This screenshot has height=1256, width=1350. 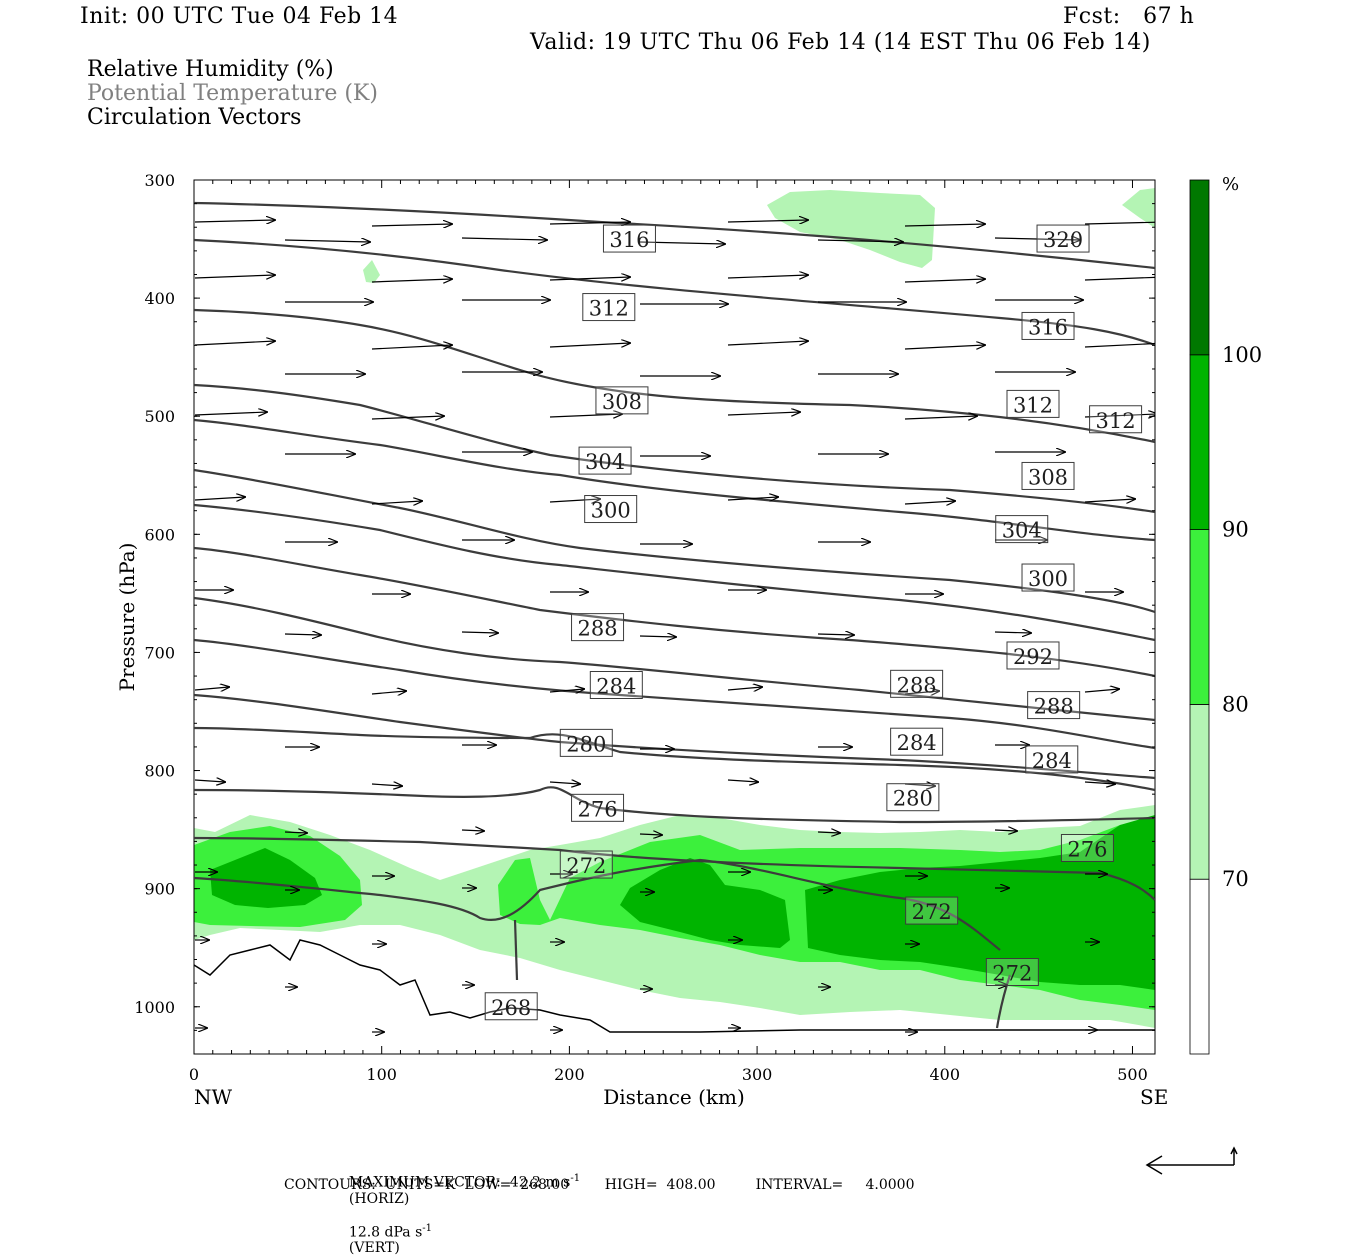 I want to click on y-tick-label: 500, so click(x=159, y=416).